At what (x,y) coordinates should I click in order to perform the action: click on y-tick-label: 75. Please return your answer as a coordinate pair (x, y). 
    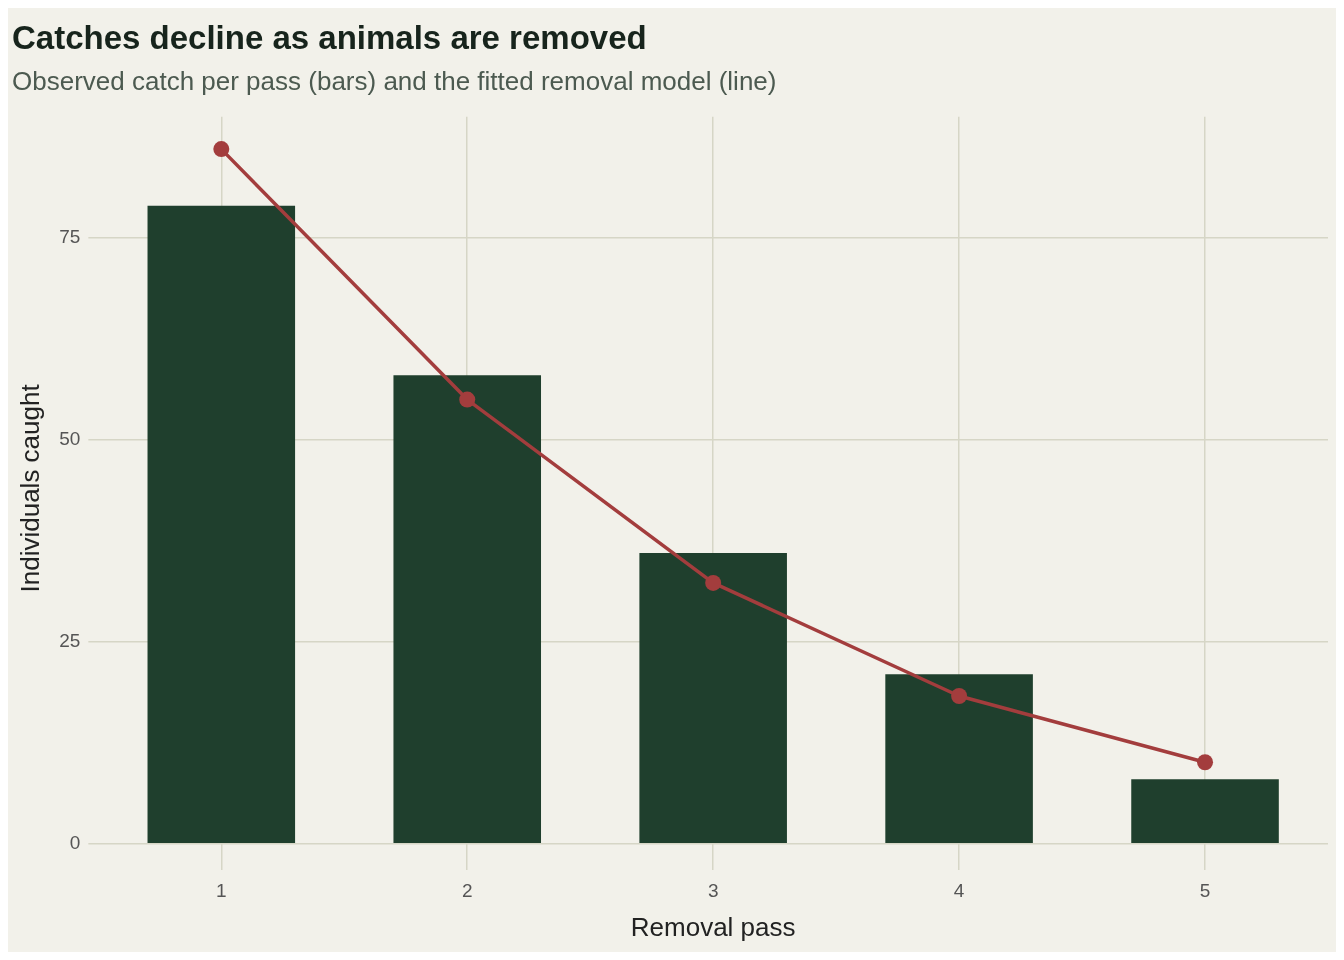
    Looking at the image, I should click on (70, 237).